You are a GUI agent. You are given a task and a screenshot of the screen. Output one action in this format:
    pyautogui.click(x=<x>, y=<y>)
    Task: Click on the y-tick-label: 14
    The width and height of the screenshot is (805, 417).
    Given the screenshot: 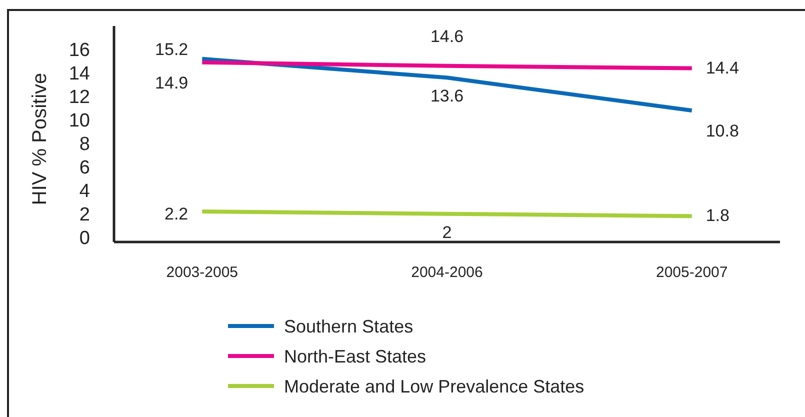 What is the action you would take?
    pyautogui.click(x=79, y=74)
    